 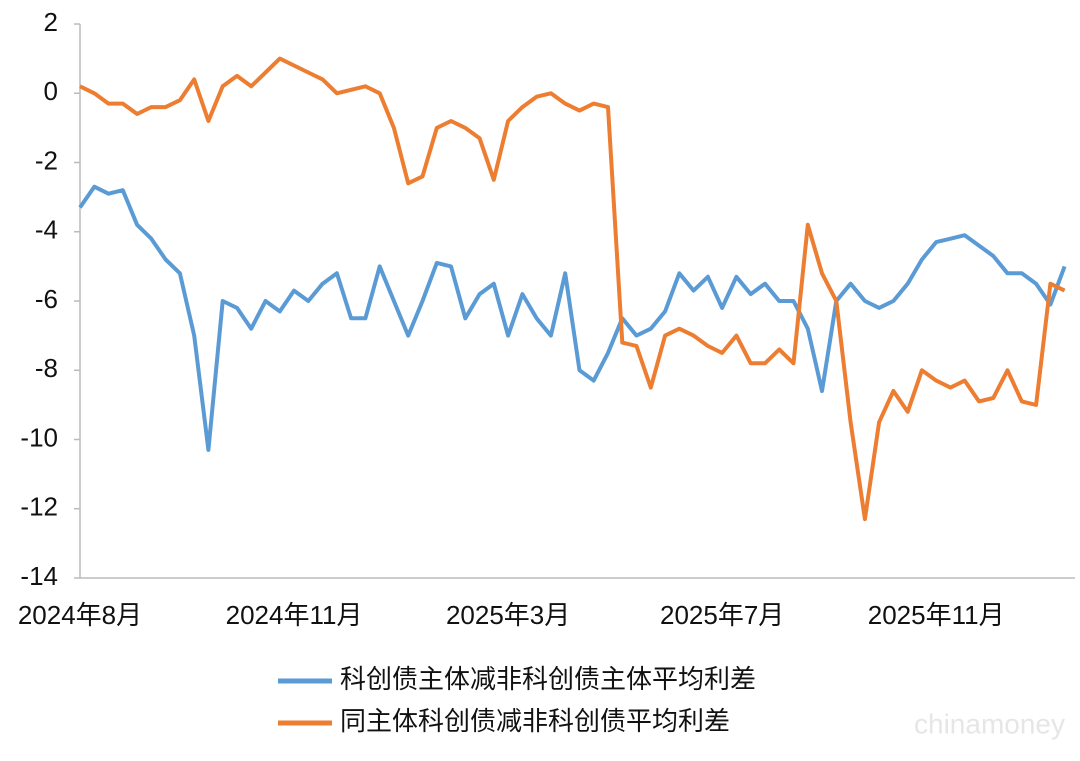 What do you see at coordinates (51, 91) in the screenshot?
I see `y-tick-label: 0` at bounding box center [51, 91].